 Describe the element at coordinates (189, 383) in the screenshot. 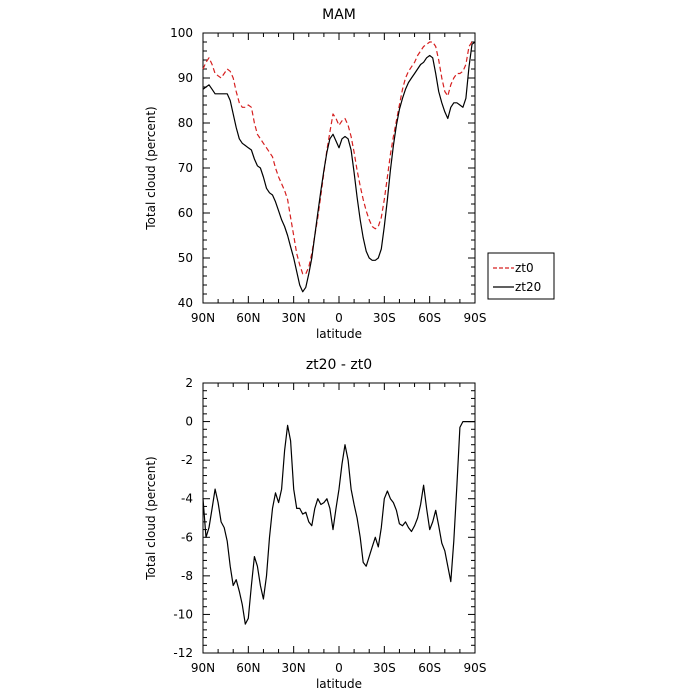

I see `y-tick-label: 2` at that location.